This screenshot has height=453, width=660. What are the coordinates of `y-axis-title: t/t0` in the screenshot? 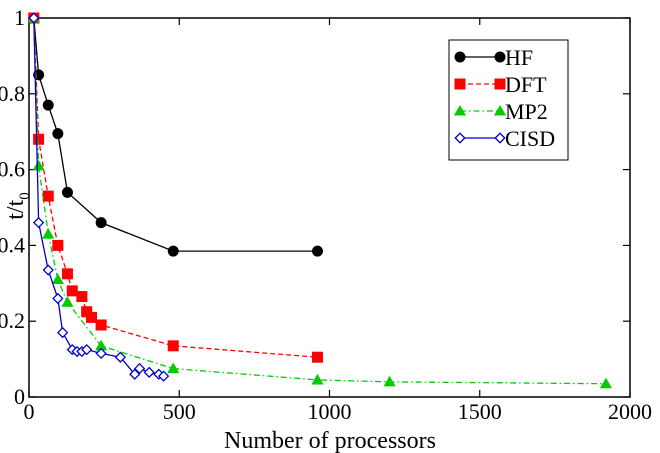 It's located at (18, 206).